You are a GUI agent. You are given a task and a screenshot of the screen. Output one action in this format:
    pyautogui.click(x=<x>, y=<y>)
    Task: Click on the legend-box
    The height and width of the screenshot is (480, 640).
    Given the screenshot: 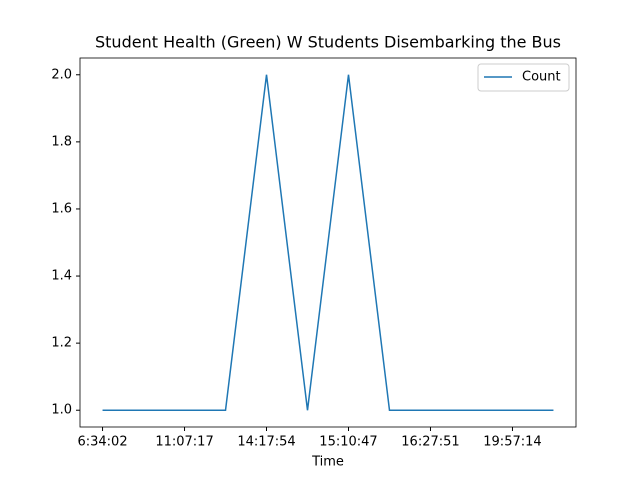 What is the action you would take?
    pyautogui.click(x=523, y=77)
    